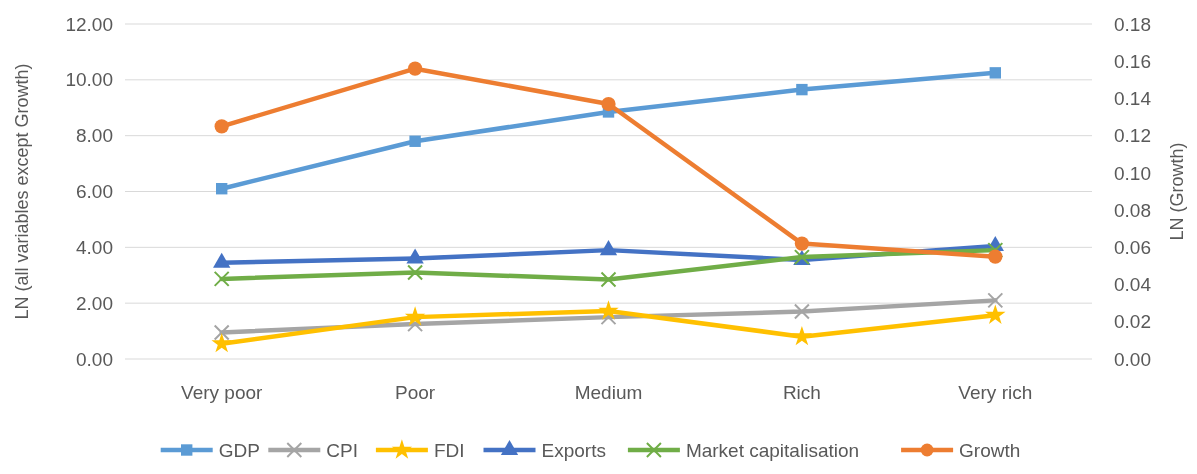 The width and height of the screenshot is (1197, 474). I want to click on x-tick-label: Very poor, so click(222, 392).